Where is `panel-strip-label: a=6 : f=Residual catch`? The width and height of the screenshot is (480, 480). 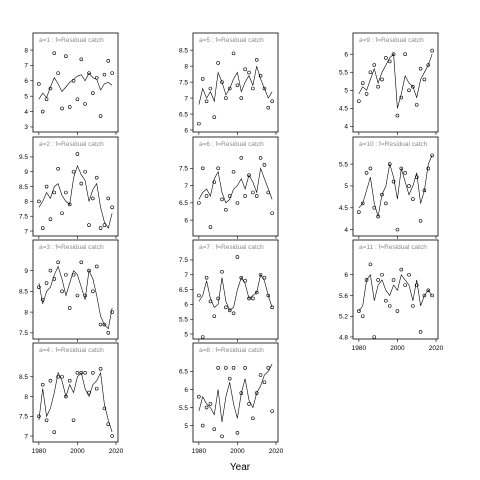 panel-strip-label: a=6 : f=Residual catch is located at coordinates (231, 144).